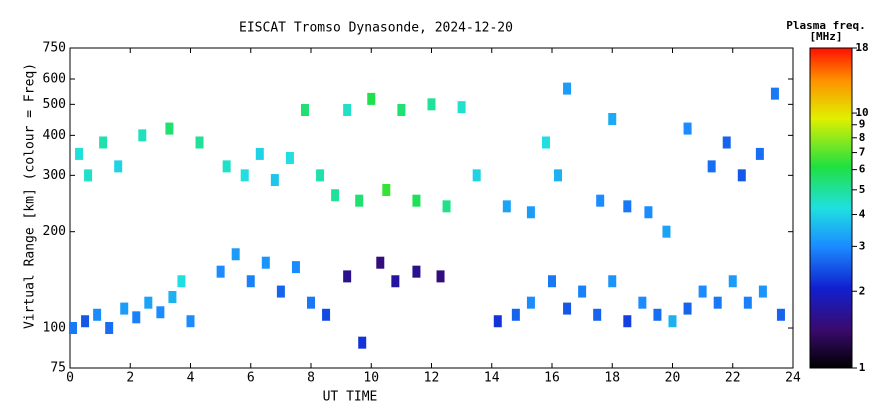 This screenshot has height=420, width=880. Describe the element at coordinates (371, 378) in the screenshot. I see `x-tick-label: 10` at that location.